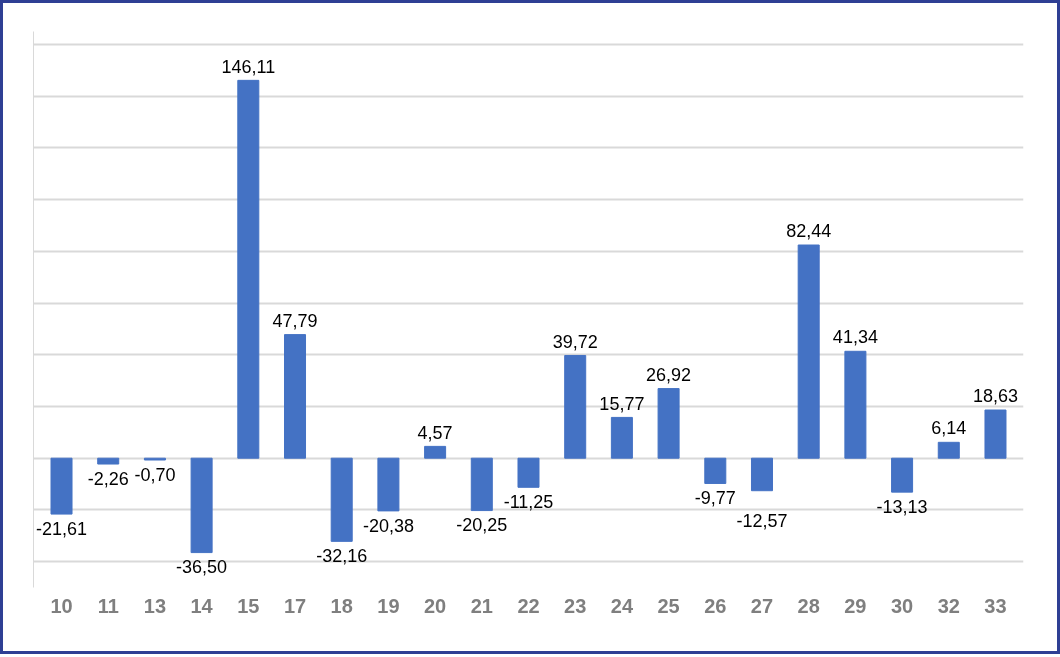  What do you see at coordinates (342, 556) in the screenshot?
I see `data-label: -32,16` at bounding box center [342, 556].